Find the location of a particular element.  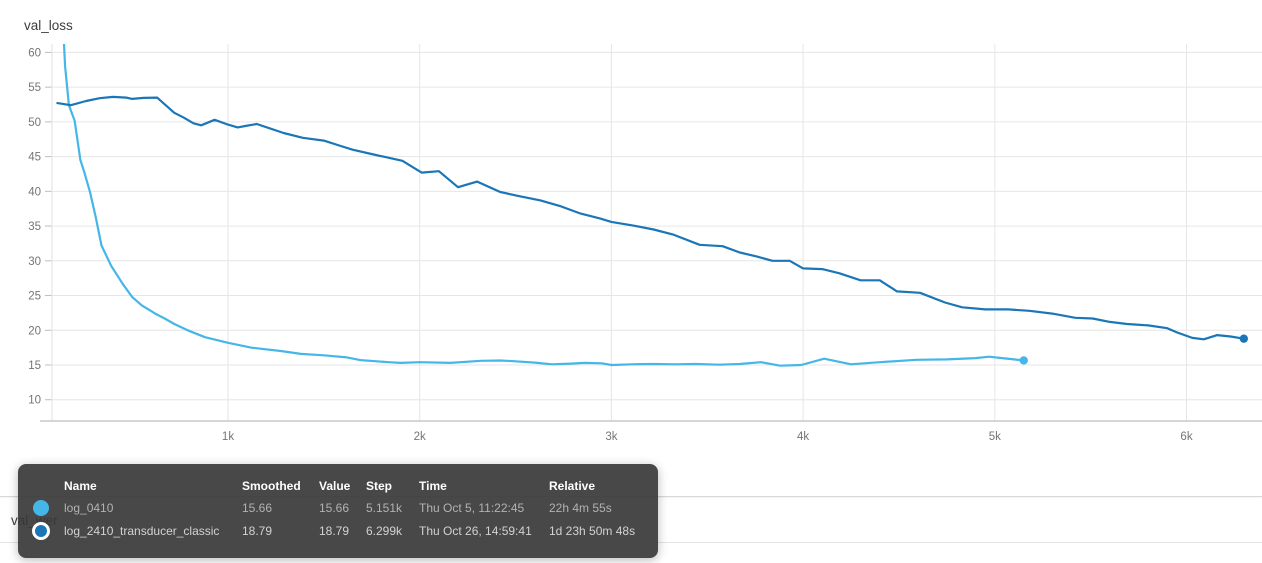

run-value: 18.79 is located at coordinates (334, 530).